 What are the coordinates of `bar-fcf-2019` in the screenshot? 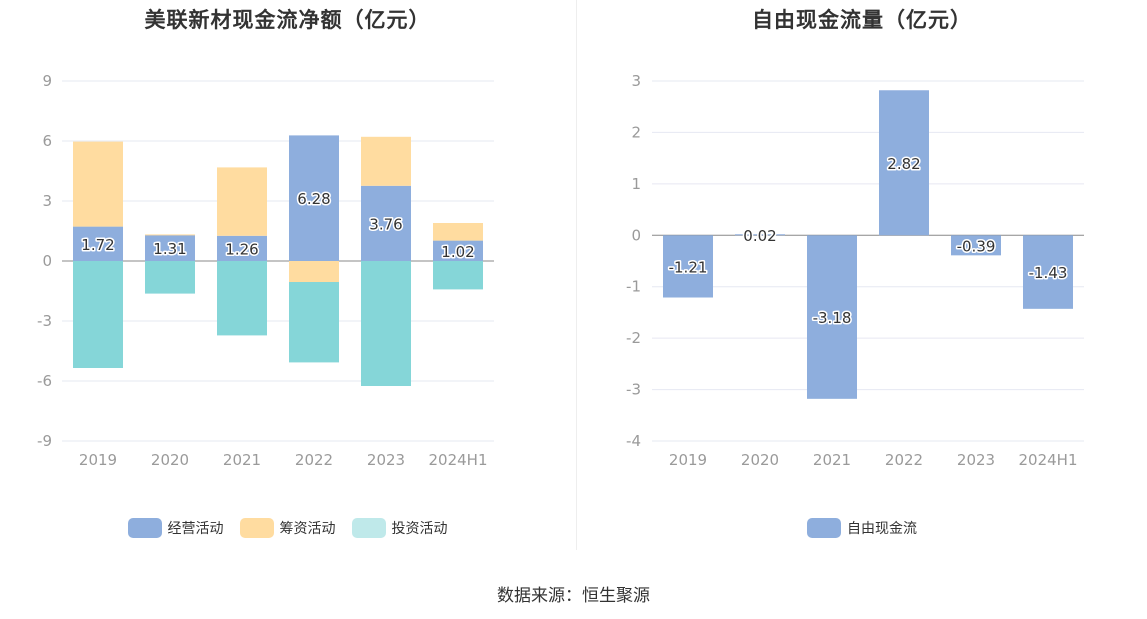 It's located at (688, 266).